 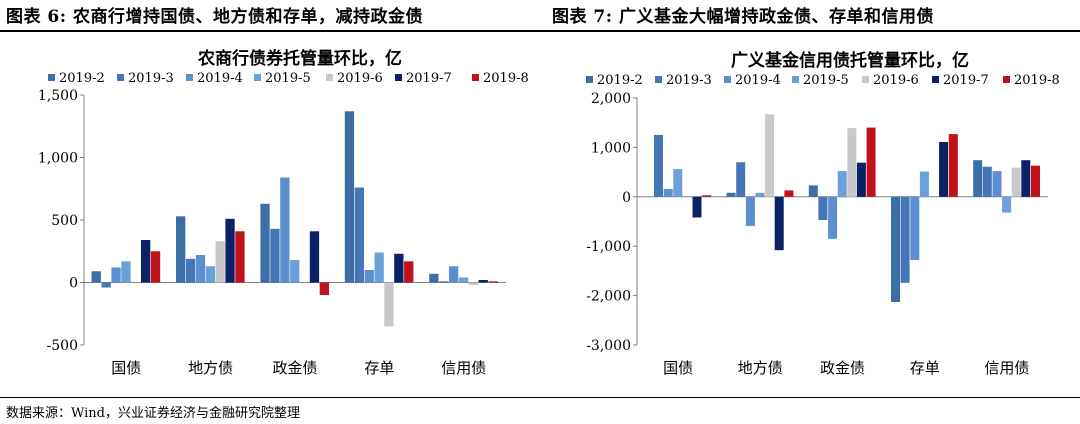 I want to click on legend-label-2019-4: 2019-4, so click(x=758, y=80).